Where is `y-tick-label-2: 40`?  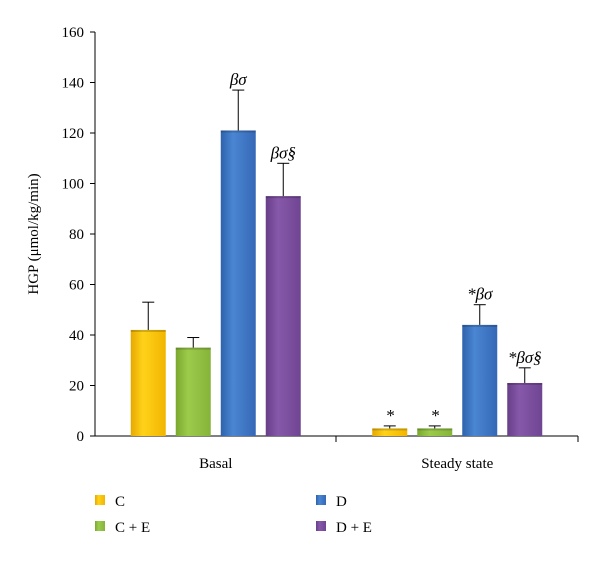 y-tick-label-2: 40 is located at coordinates (76, 336).